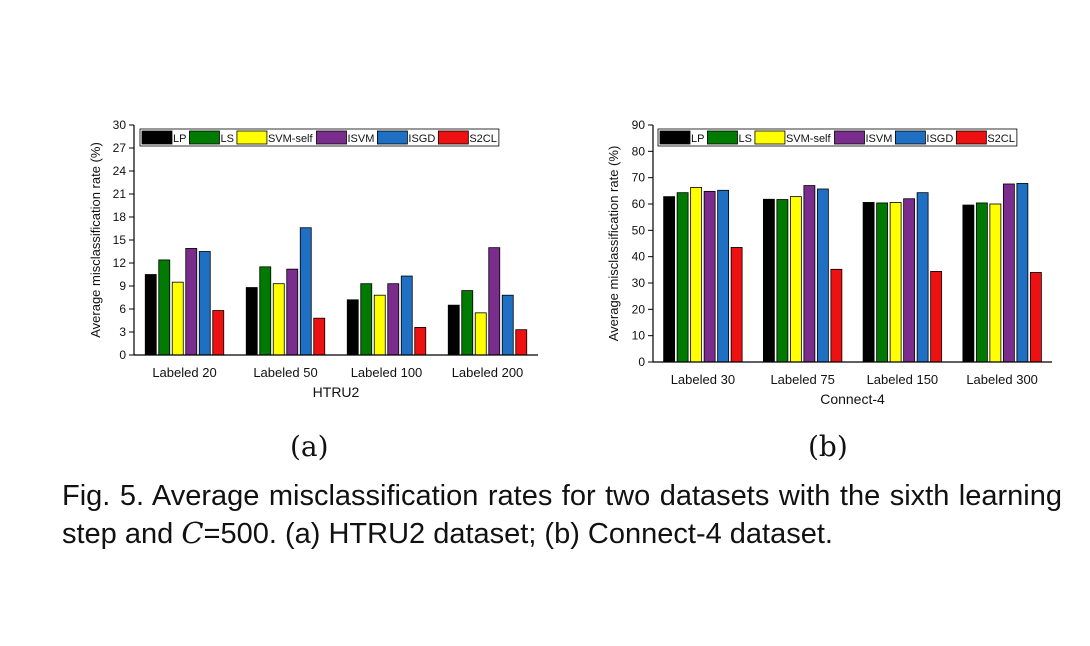 The height and width of the screenshot is (646, 1090). Describe the element at coordinates (120, 194) in the screenshot. I see `chart0-ytick-label: 21` at that location.